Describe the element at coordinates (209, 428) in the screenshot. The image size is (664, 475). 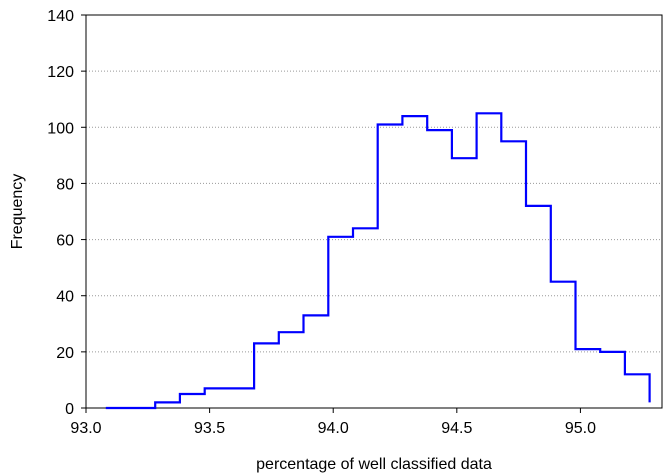
I see `x-tick-label: 93.5` at that location.